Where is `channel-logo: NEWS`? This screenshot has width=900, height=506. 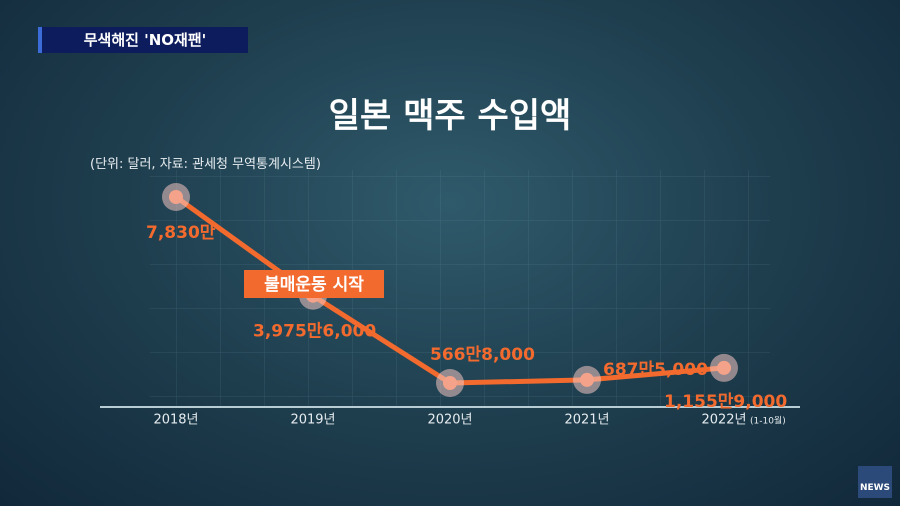 channel-logo: NEWS is located at coordinates (875, 482).